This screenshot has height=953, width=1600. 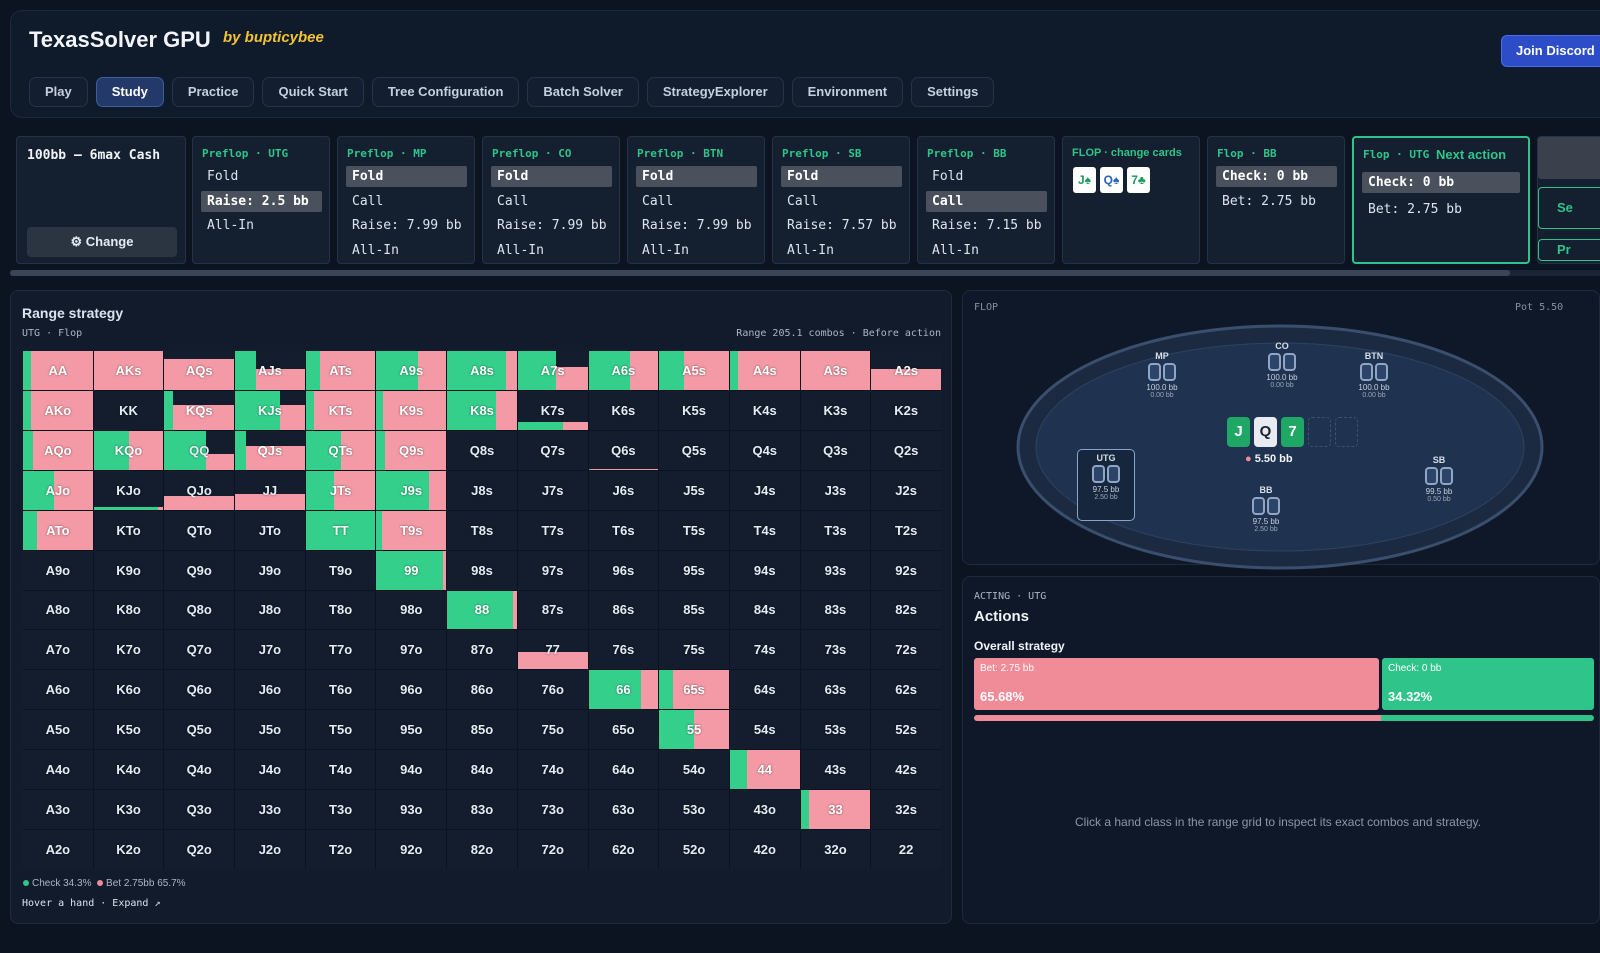 I want to click on range-cell: A7s, so click(x=552, y=370).